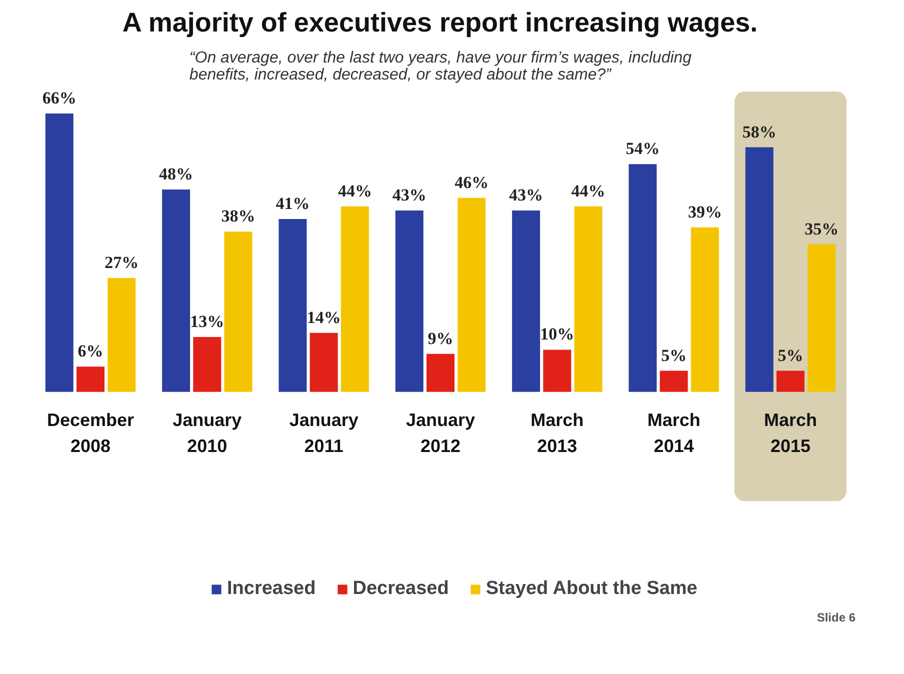 This screenshot has width=904, height=674. What do you see at coordinates (557, 433) in the screenshot?
I see `x-tick-label: March 2013` at bounding box center [557, 433].